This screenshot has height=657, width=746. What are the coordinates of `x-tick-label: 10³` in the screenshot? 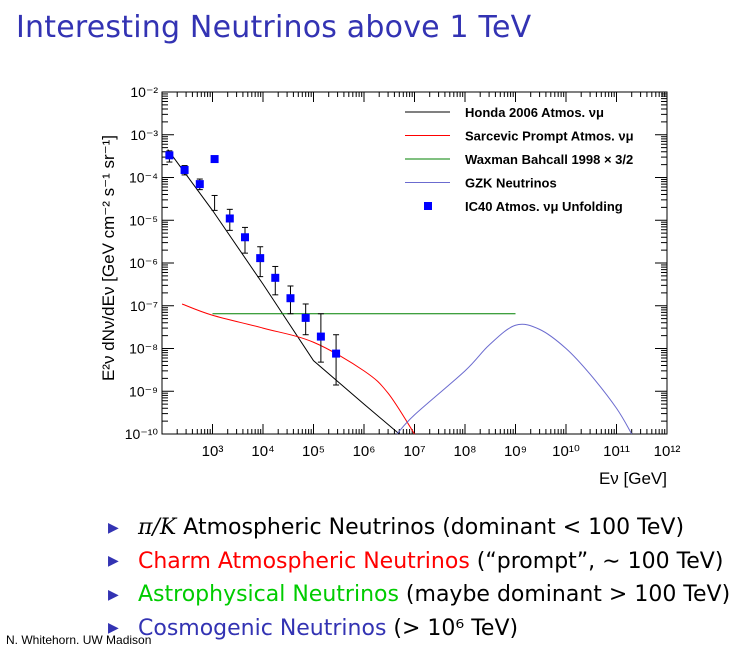 It's located at (213, 451).